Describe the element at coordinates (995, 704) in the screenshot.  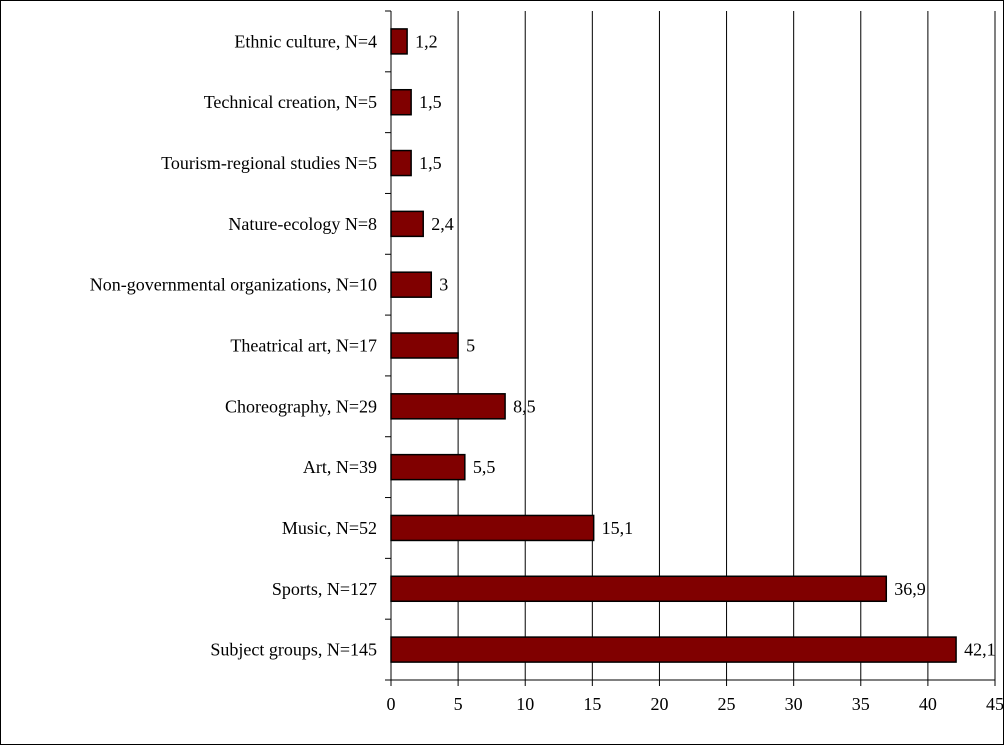
I see `x-tick-label: 45` at that location.